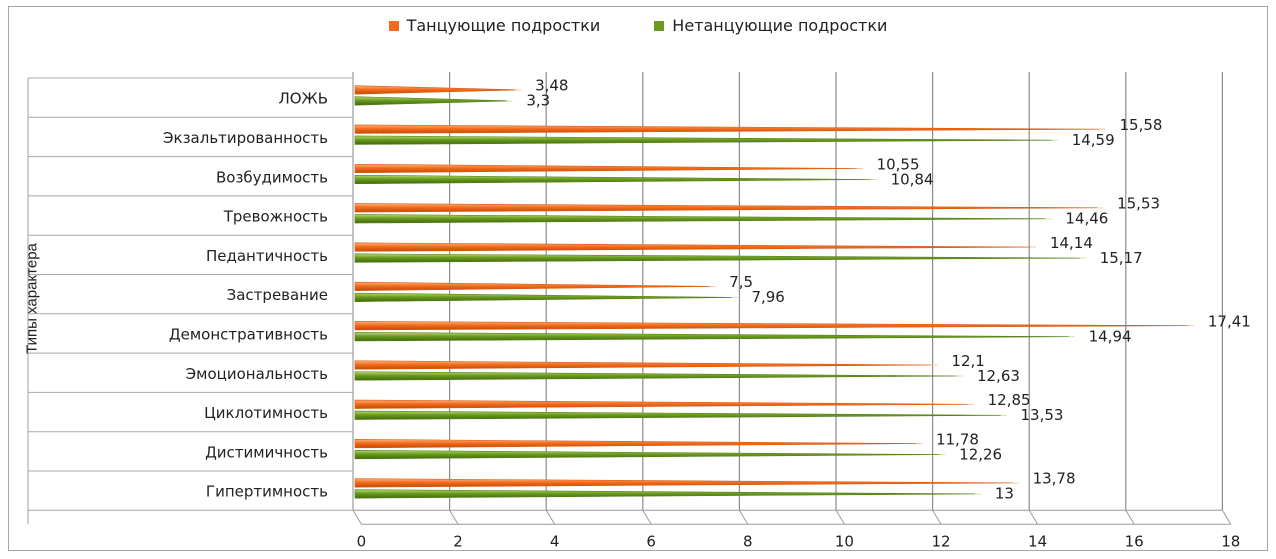  I want to click on x-tick-label: 18, so click(1230, 541).